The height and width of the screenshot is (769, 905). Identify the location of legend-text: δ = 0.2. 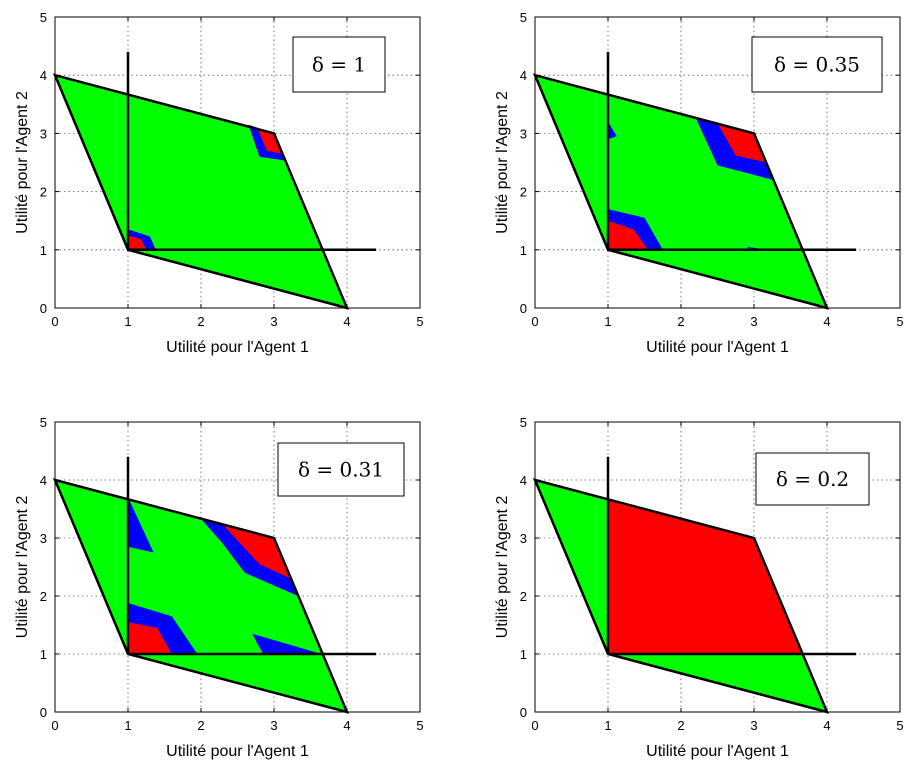
(812, 479).